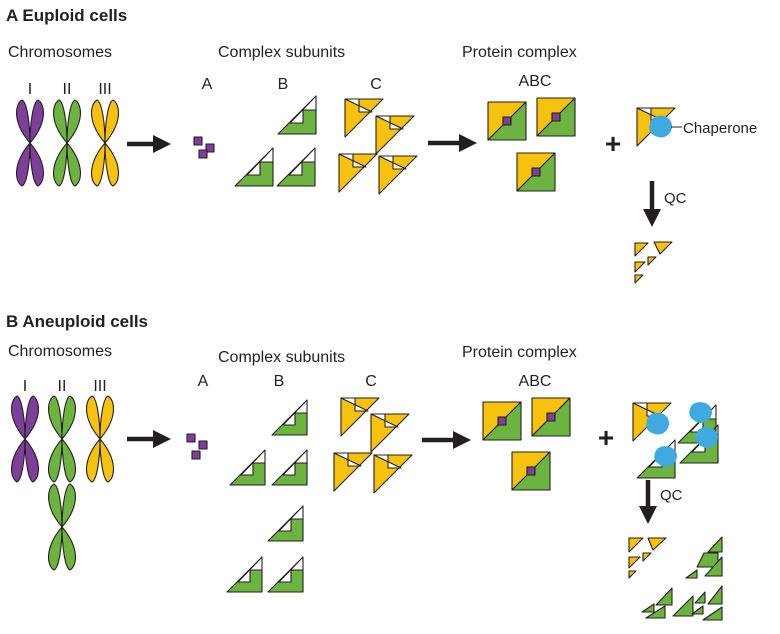 This screenshot has height=634, width=780. Describe the element at coordinates (66, 15) in the screenshot. I see `panel-a-title: A Euploid cells` at that location.